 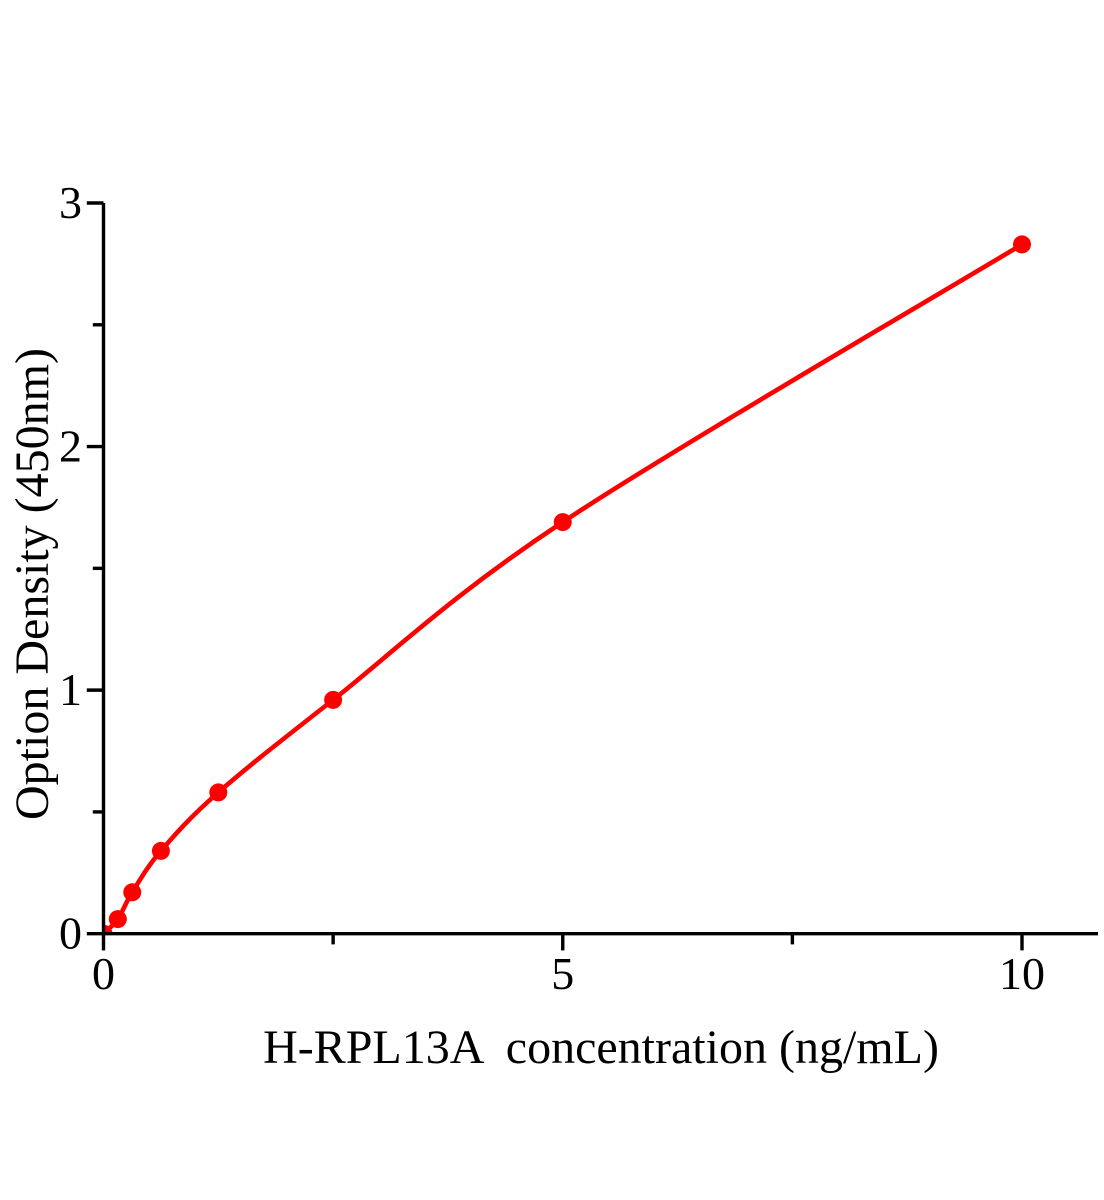 I want to click on y-axis-title: Option Density (450nm), so click(x=32, y=584).